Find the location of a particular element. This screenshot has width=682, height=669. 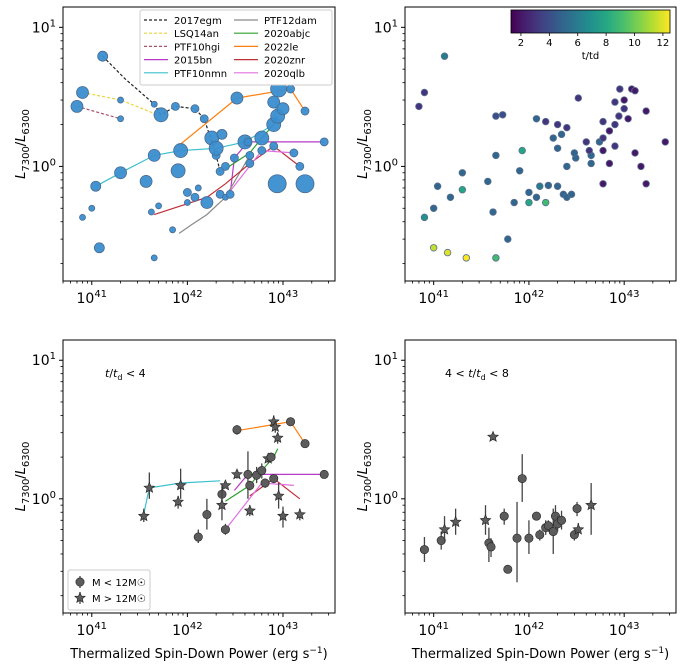

legend-box is located at coordinates (109, 590).